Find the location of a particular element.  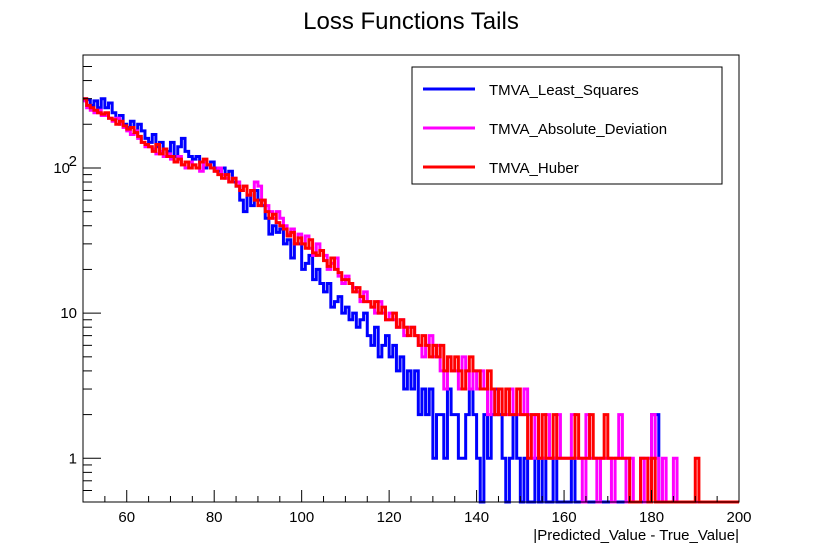

chart-title: Loss Functions Tails is located at coordinates (411, 21).